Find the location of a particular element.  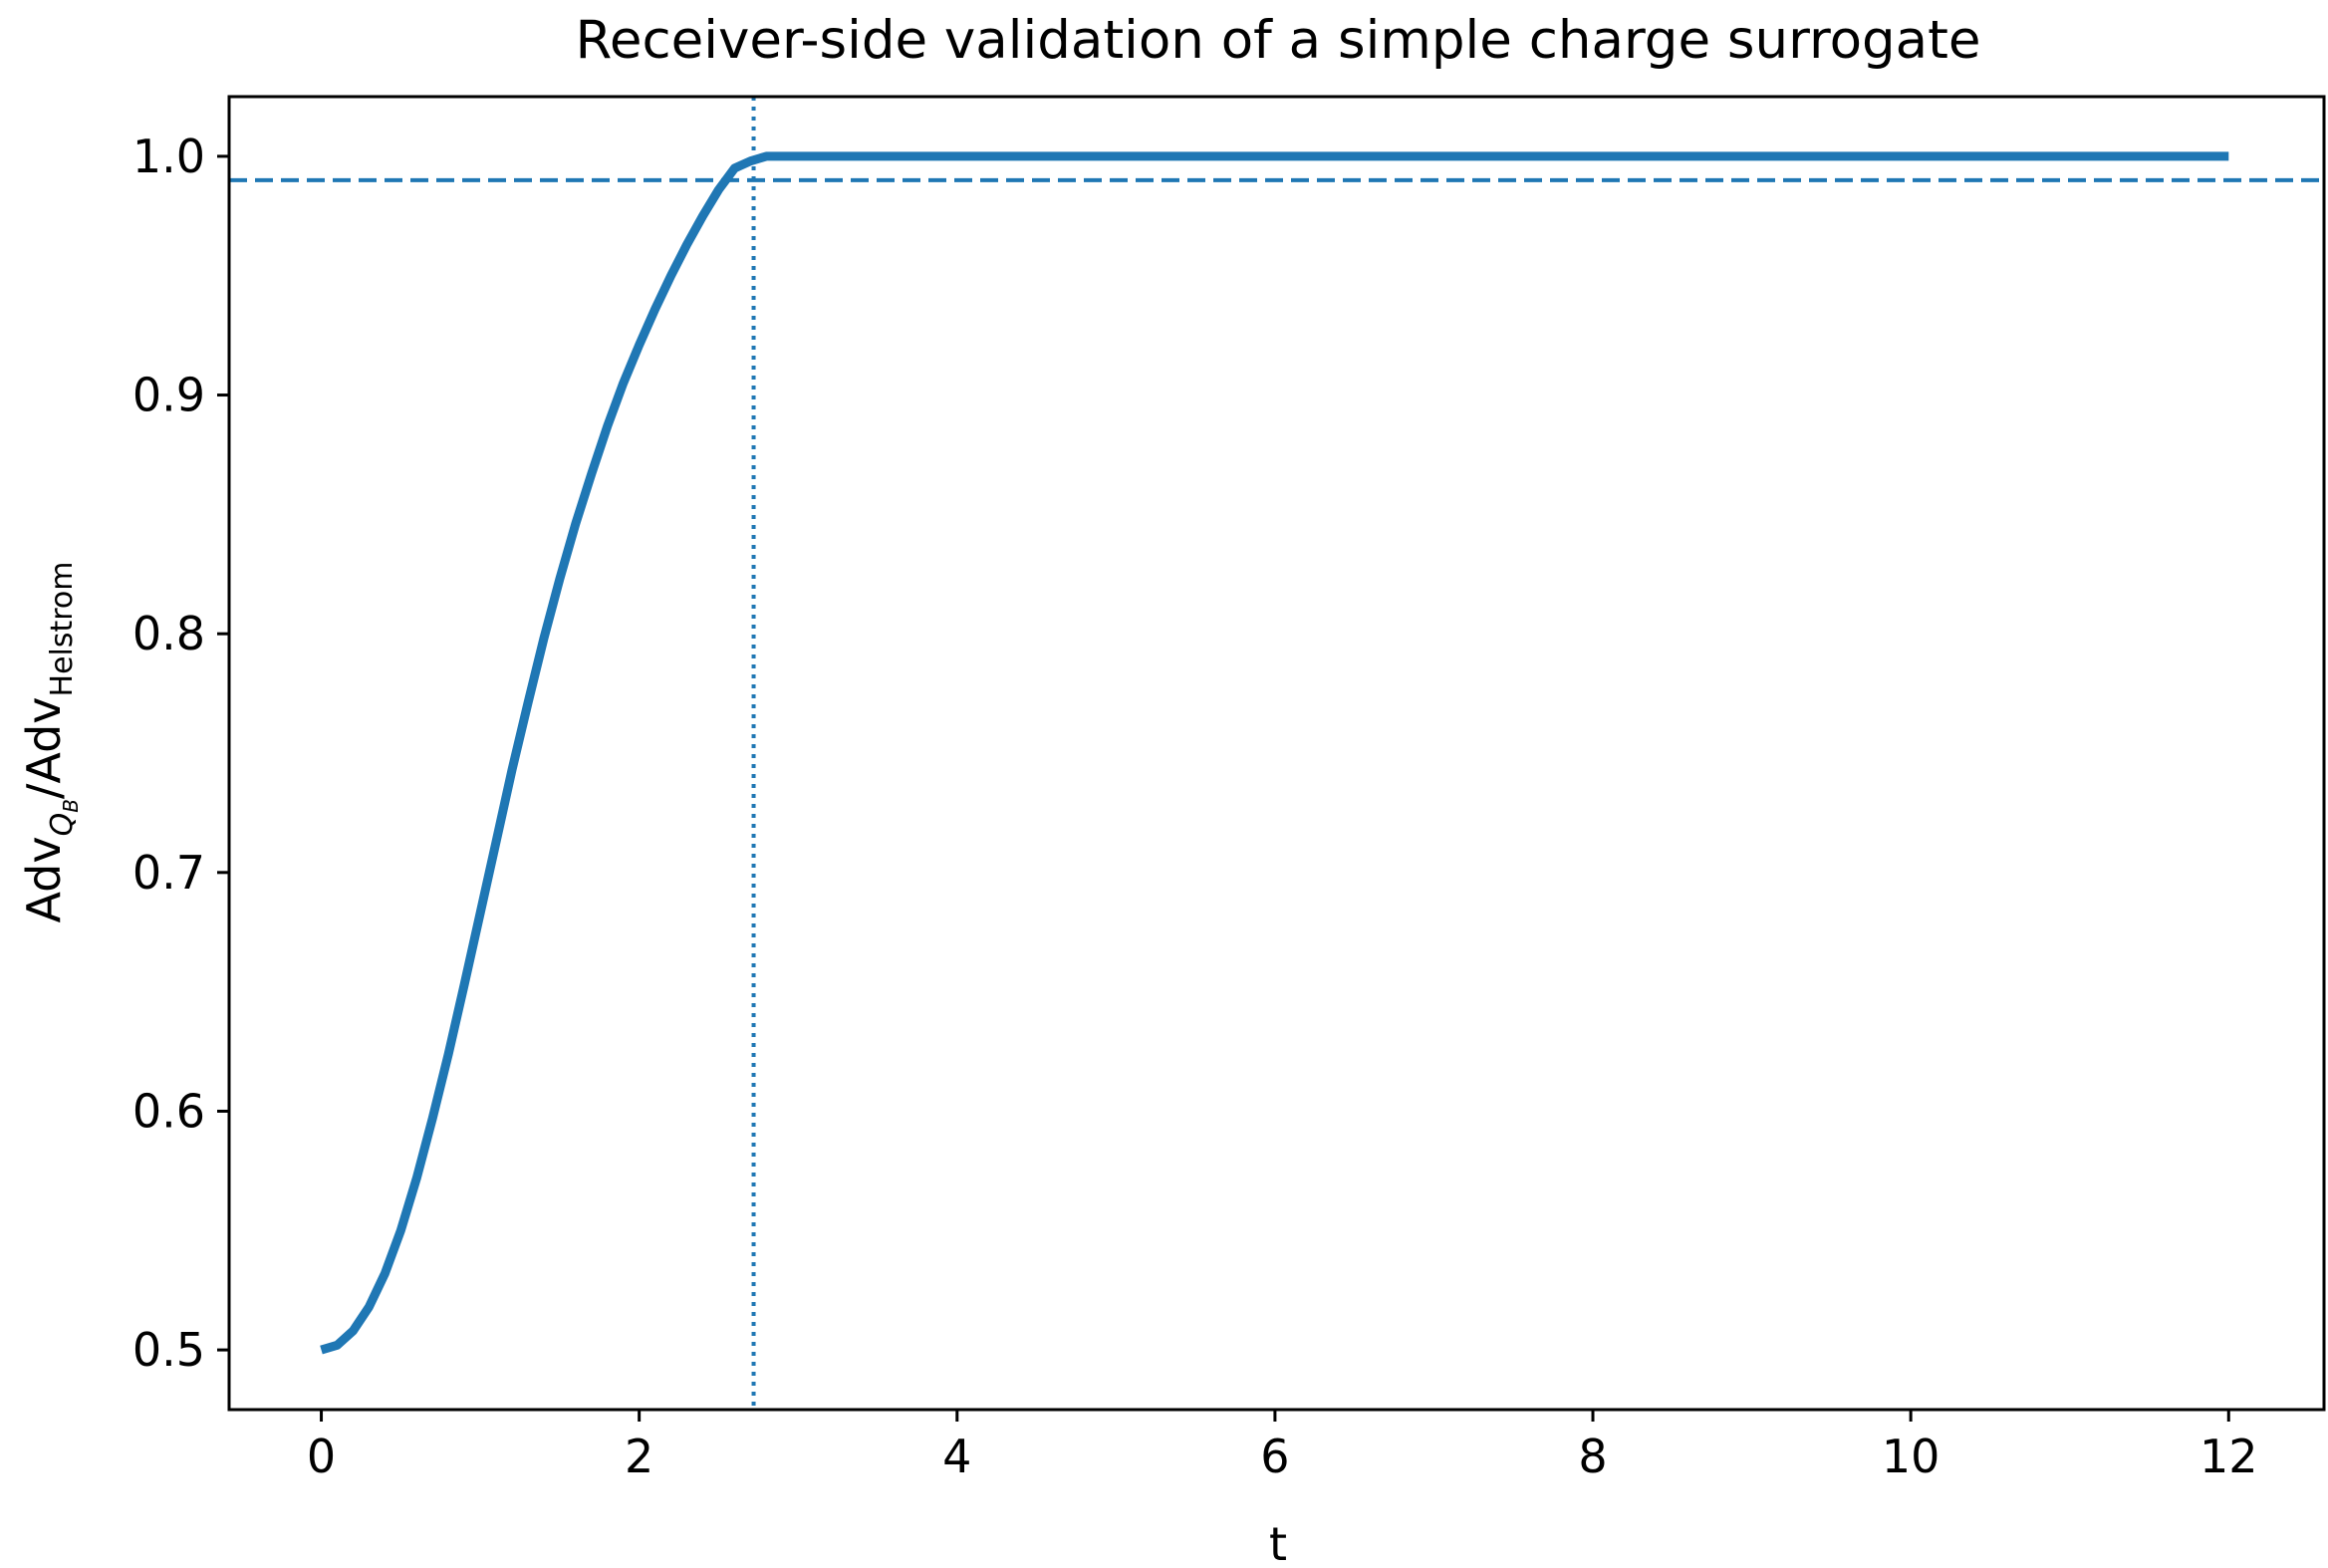

x-tick-label: 12 is located at coordinates (2228, 1456).